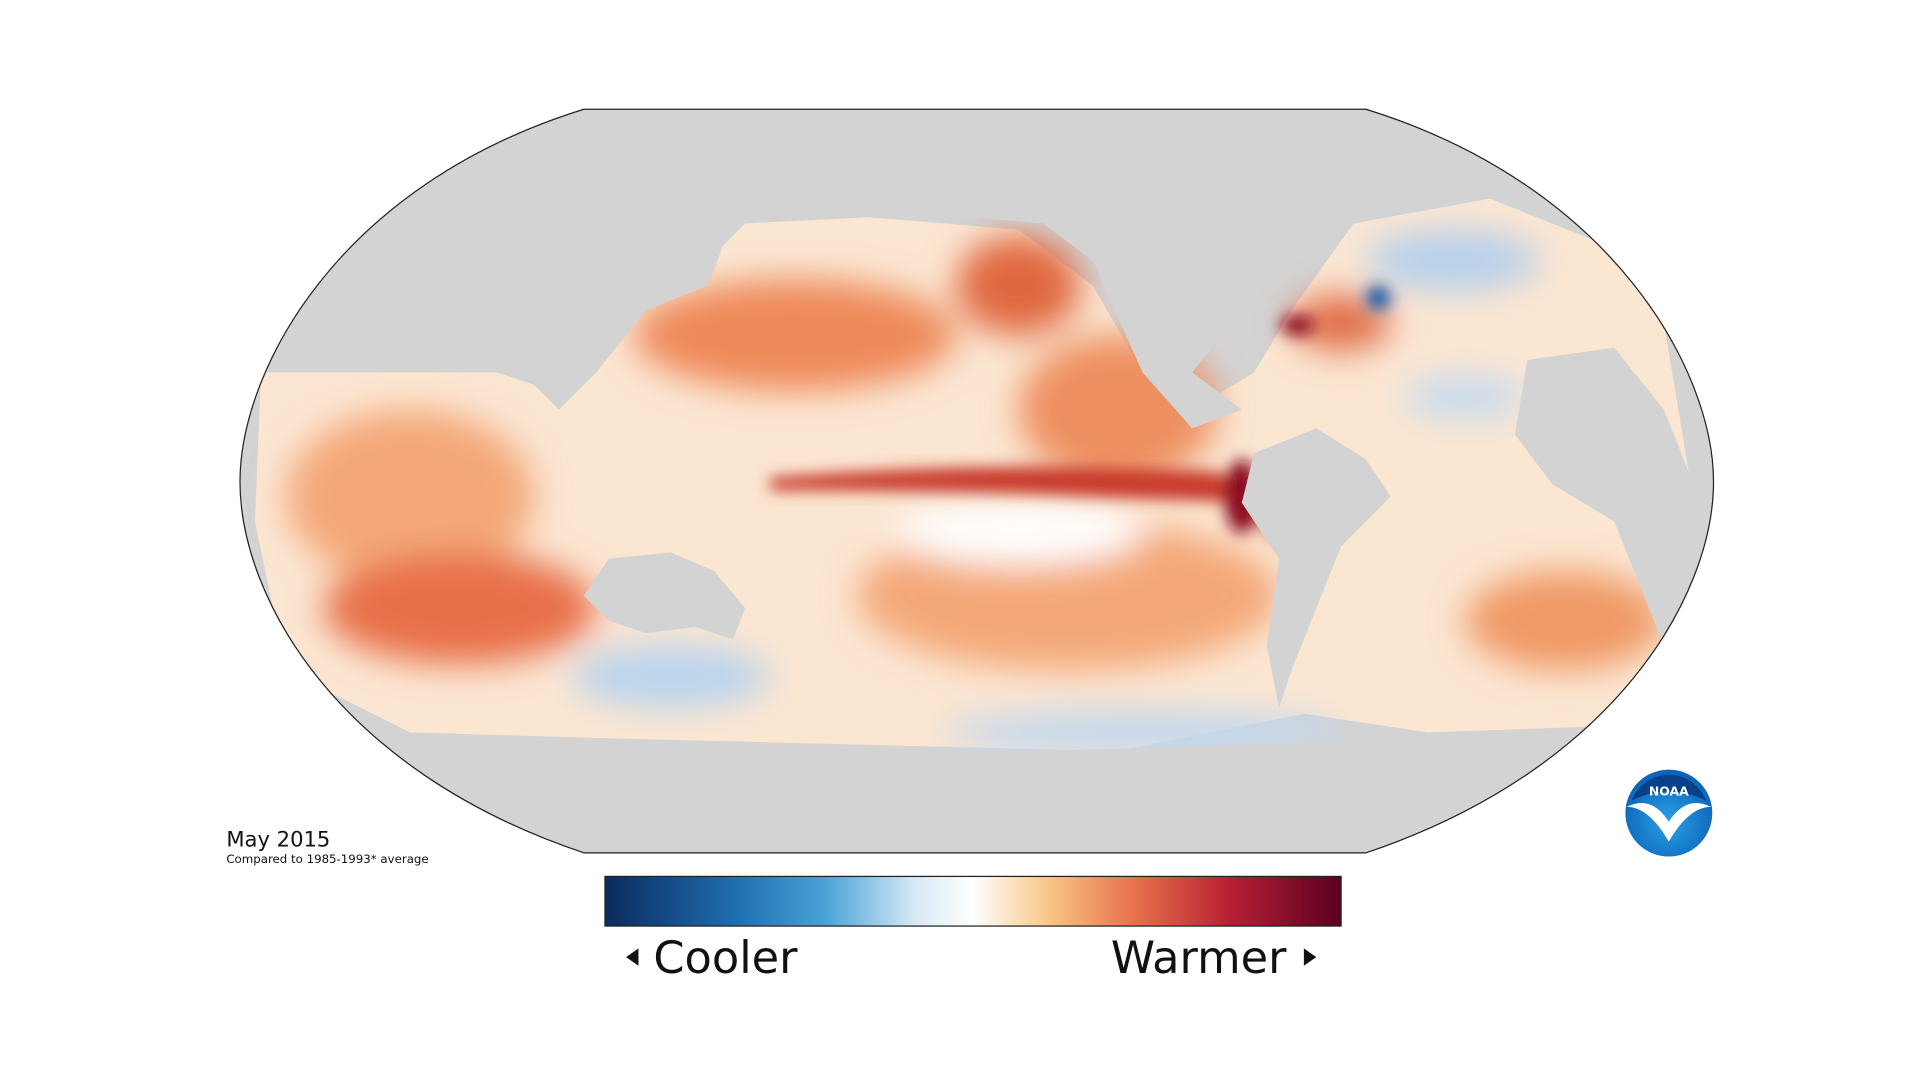 This screenshot has width=1920, height=1080. I want to click on legend-high: Warmer, so click(1199, 958).